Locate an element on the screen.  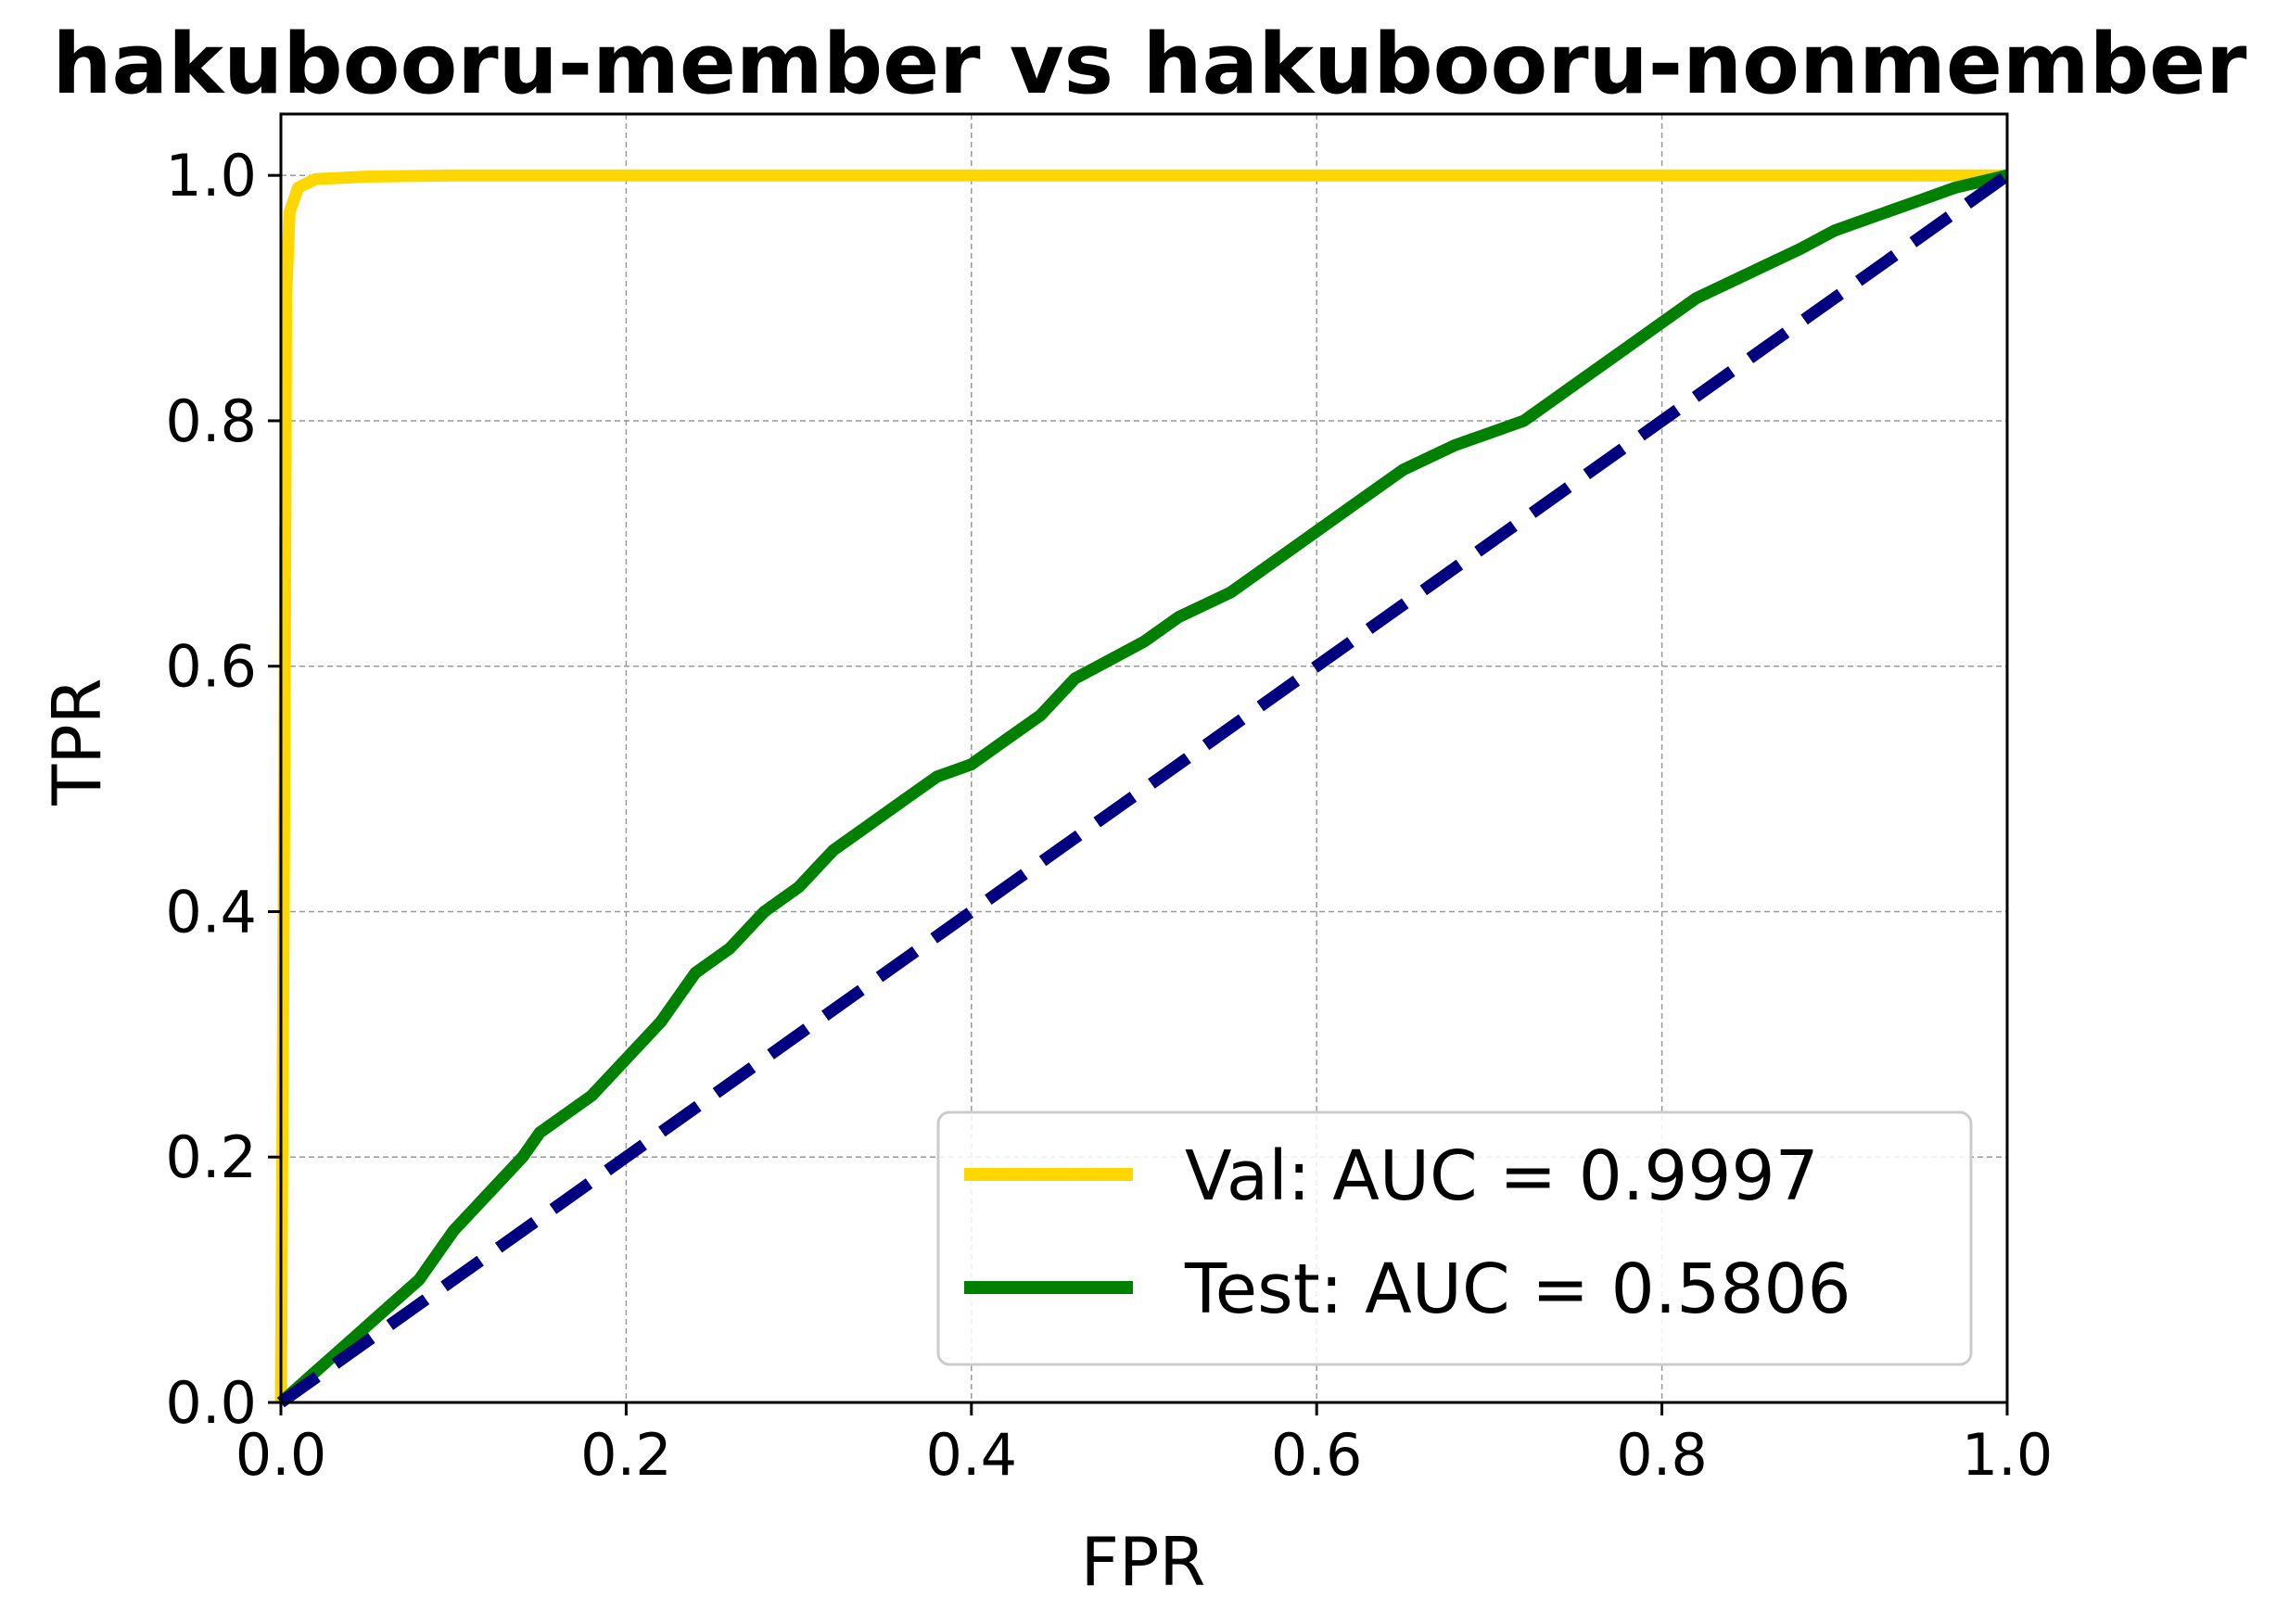
legend-label-test: Test: AUC = 0.5806 is located at coordinates (1517, 1289).